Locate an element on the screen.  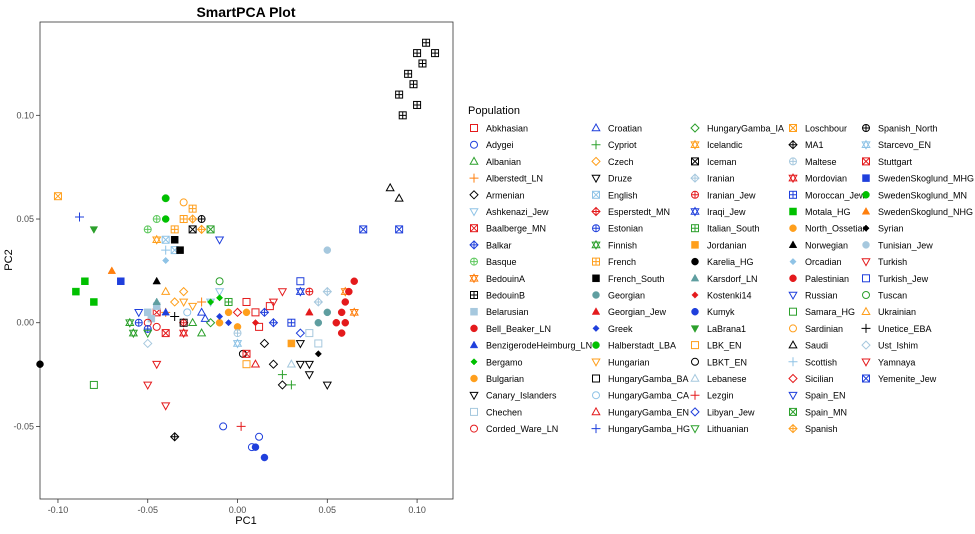
legend-item: Starcevo_EN is located at coordinates (896, 144).